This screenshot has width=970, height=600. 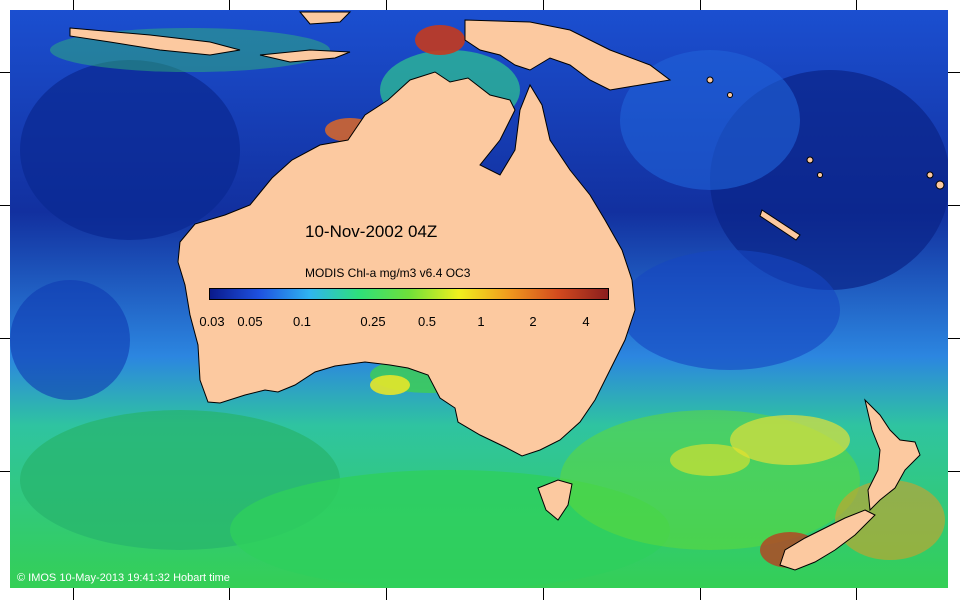 I want to click on colorbar-title: MODIS Chl-a mg/m3 v6.4 OC3, so click(x=388, y=273).